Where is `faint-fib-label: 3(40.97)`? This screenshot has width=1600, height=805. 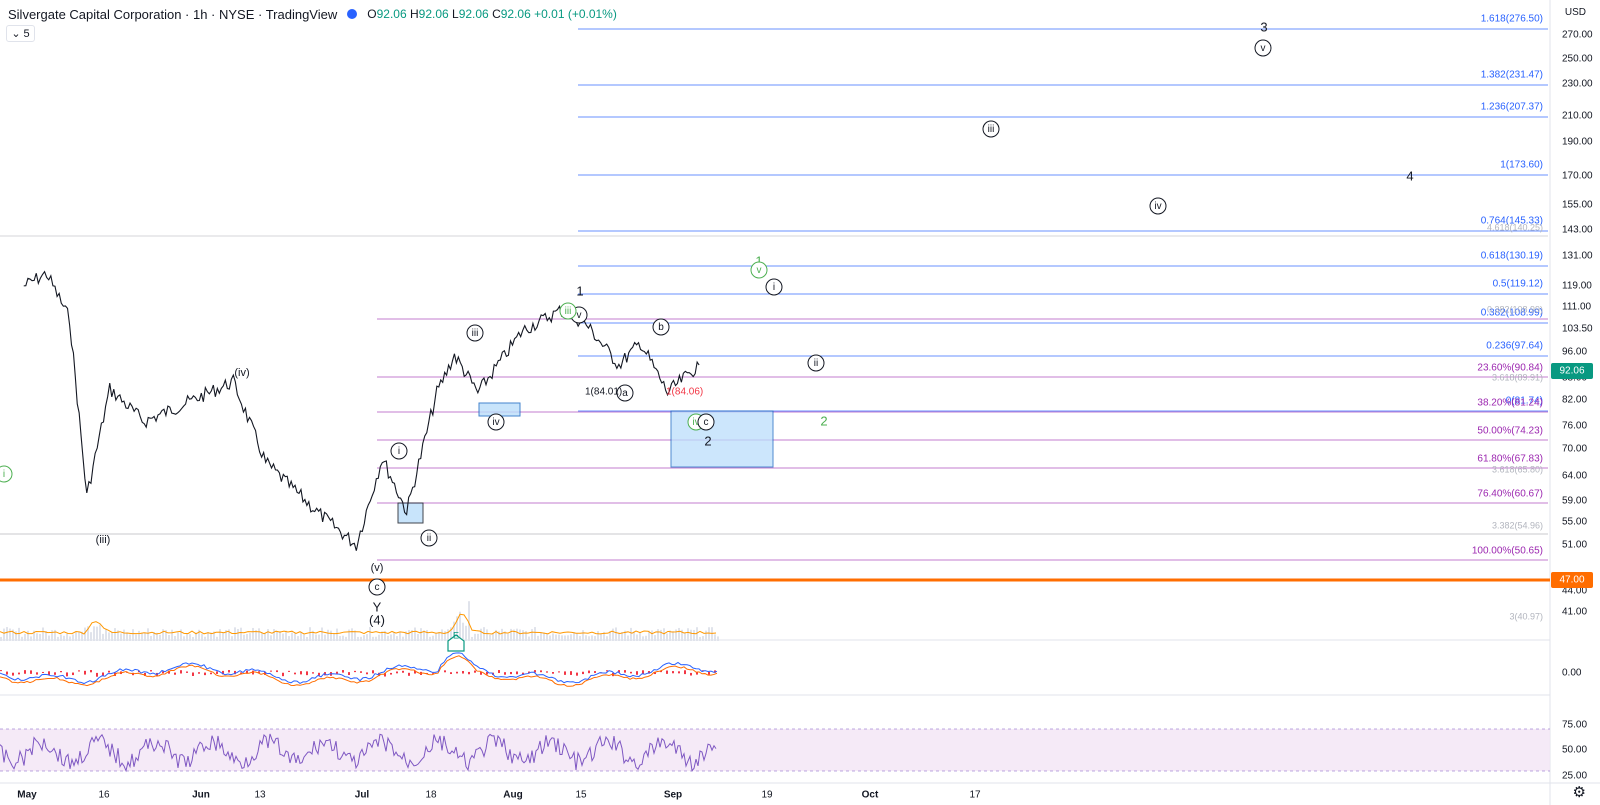
faint-fib-label: 3(40.97) is located at coordinates (1526, 616).